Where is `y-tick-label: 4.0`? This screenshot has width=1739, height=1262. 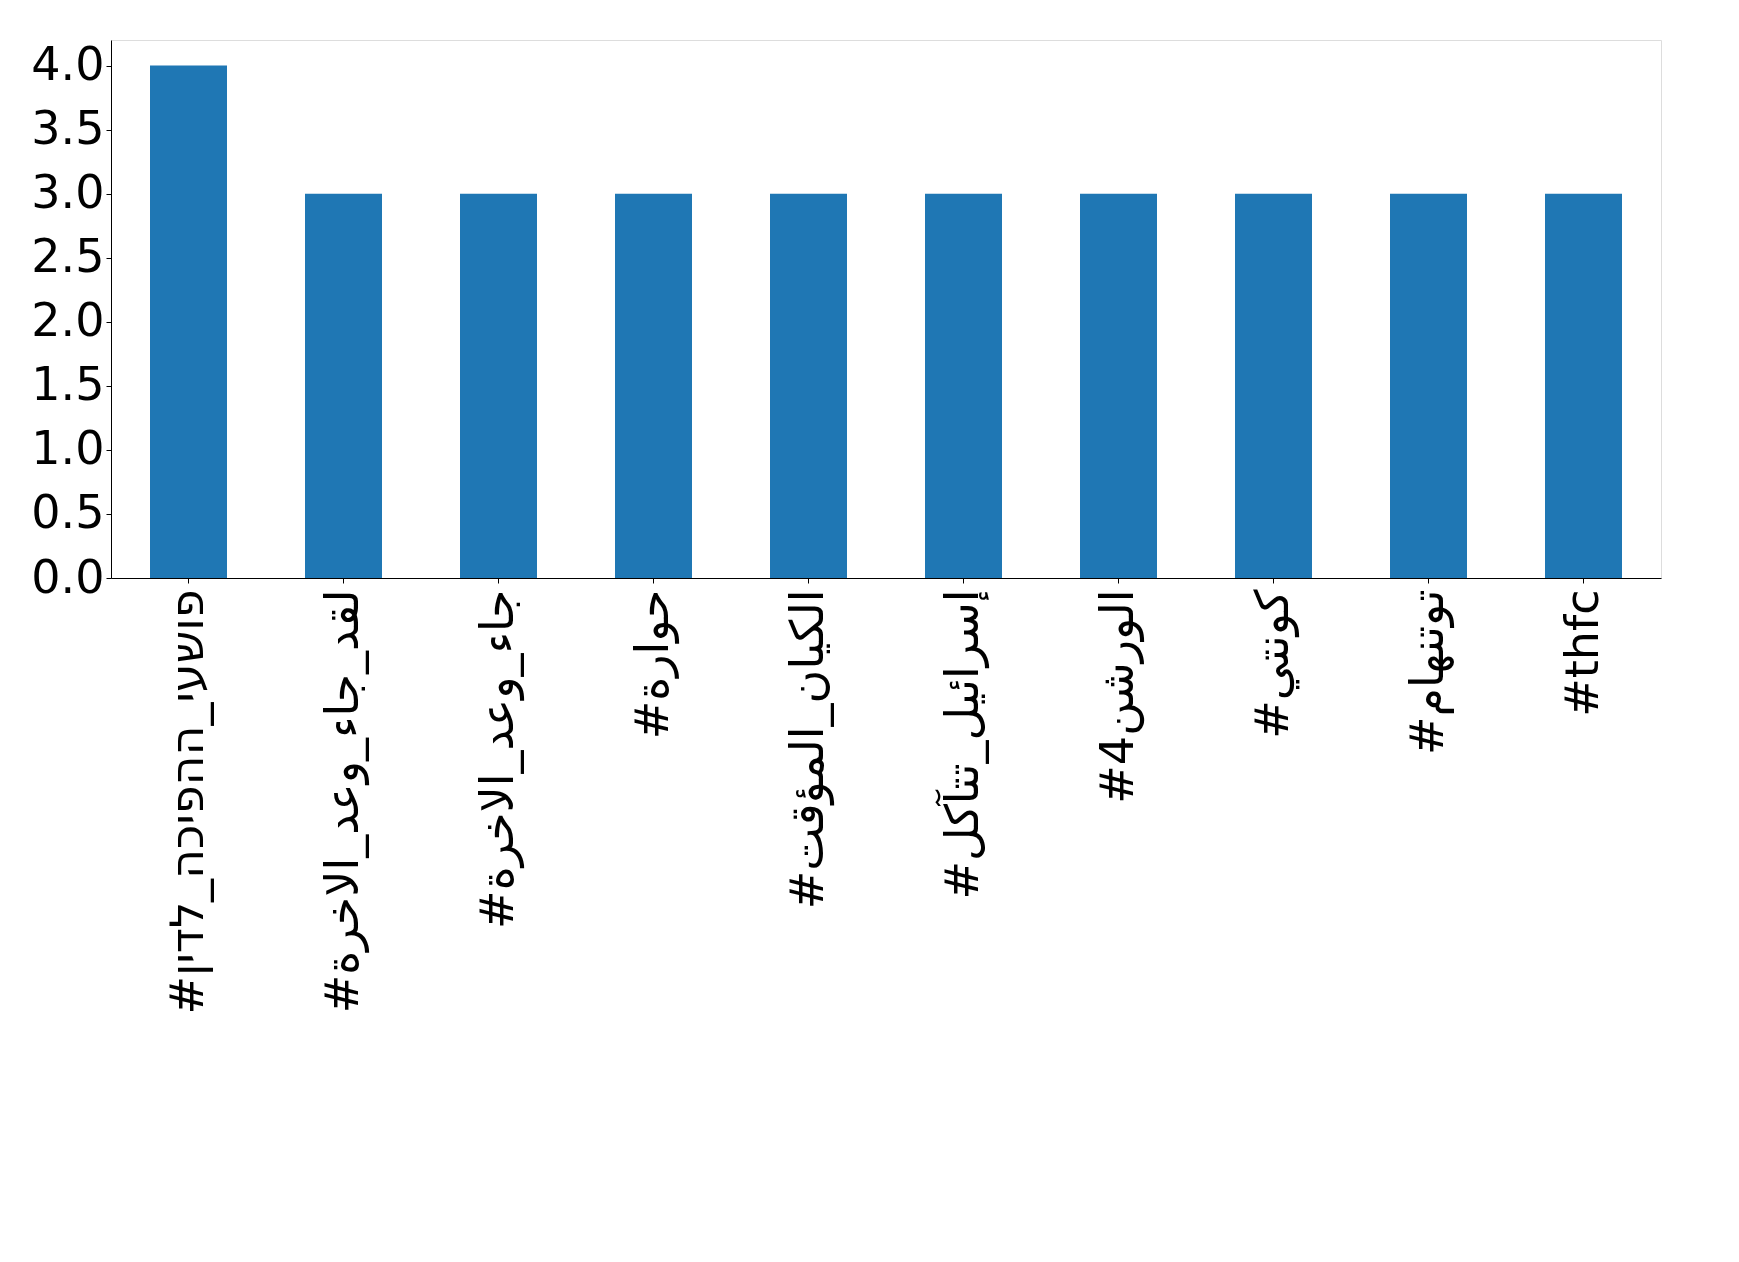 y-tick-label: 4.0 is located at coordinates (68, 64).